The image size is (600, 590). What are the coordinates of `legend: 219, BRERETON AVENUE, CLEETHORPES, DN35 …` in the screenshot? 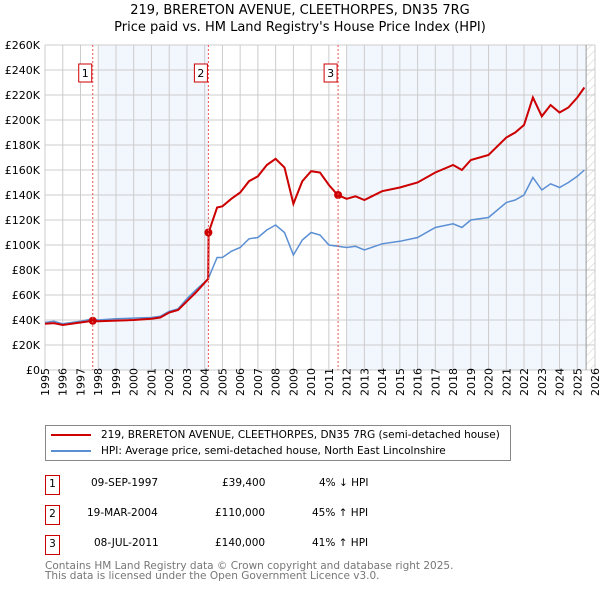 It's located at (278, 443).